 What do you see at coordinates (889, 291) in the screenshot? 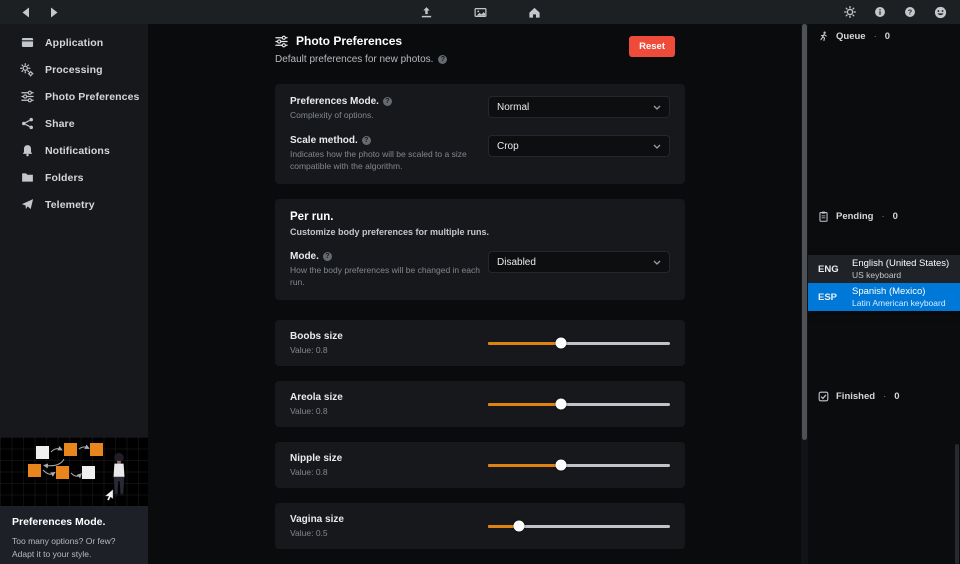
I see `language-name: Spanish (Mexico)` at bounding box center [889, 291].